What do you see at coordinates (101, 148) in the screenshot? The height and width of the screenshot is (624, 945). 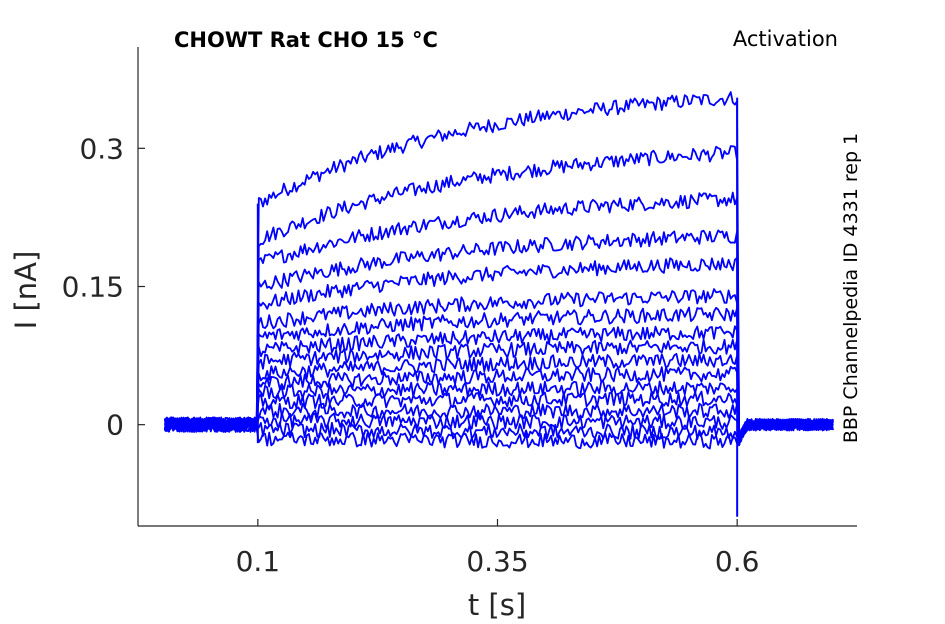 I see `y-tick-label: 0.3` at bounding box center [101, 148].